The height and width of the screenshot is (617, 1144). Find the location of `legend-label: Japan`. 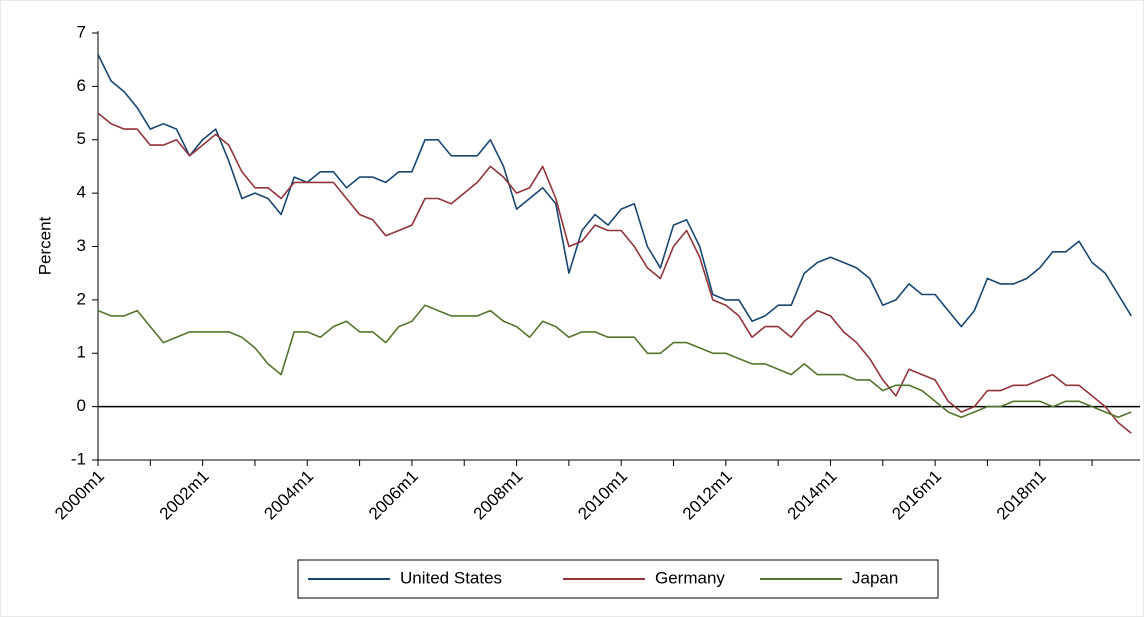

legend-label: Japan is located at coordinates (875, 577).